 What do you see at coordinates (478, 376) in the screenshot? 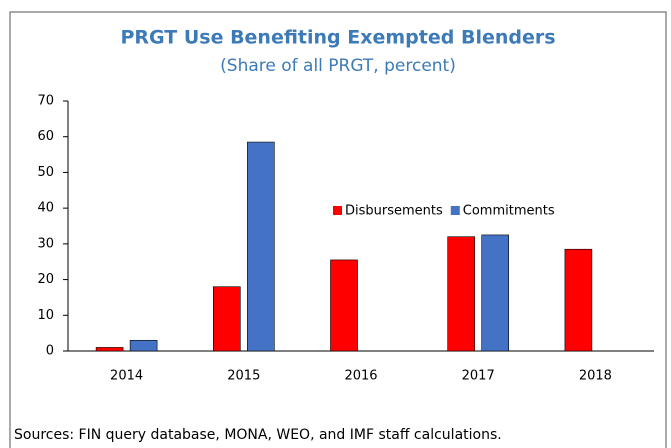
I see `x-tick-label: 2017` at bounding box center [478, 376].